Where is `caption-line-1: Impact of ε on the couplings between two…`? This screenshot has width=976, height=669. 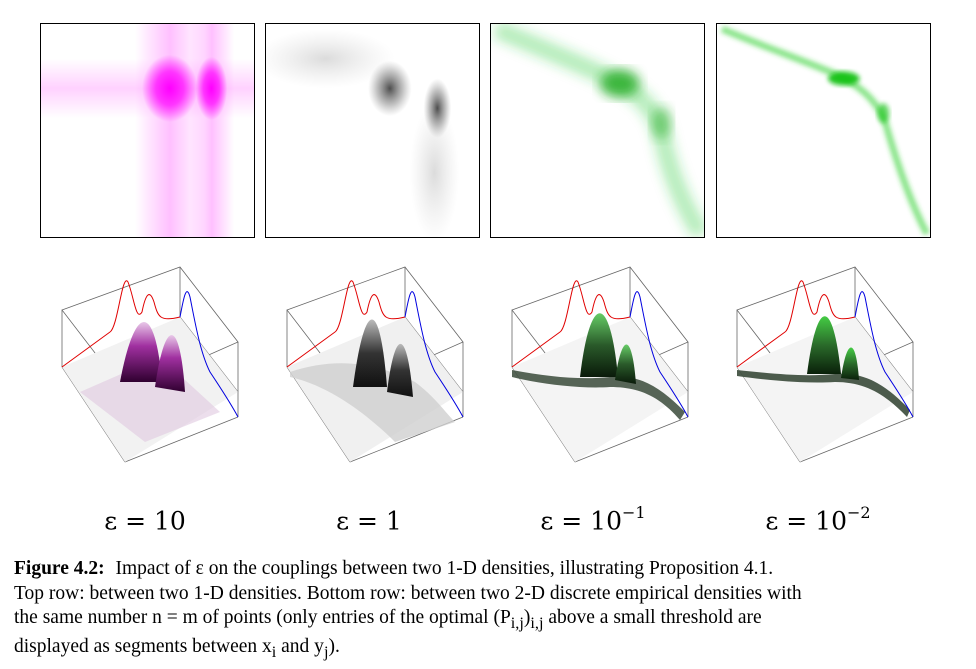 caption-line-1: Impact of ε on the couplings between two… is located at coordinates (444, 568).